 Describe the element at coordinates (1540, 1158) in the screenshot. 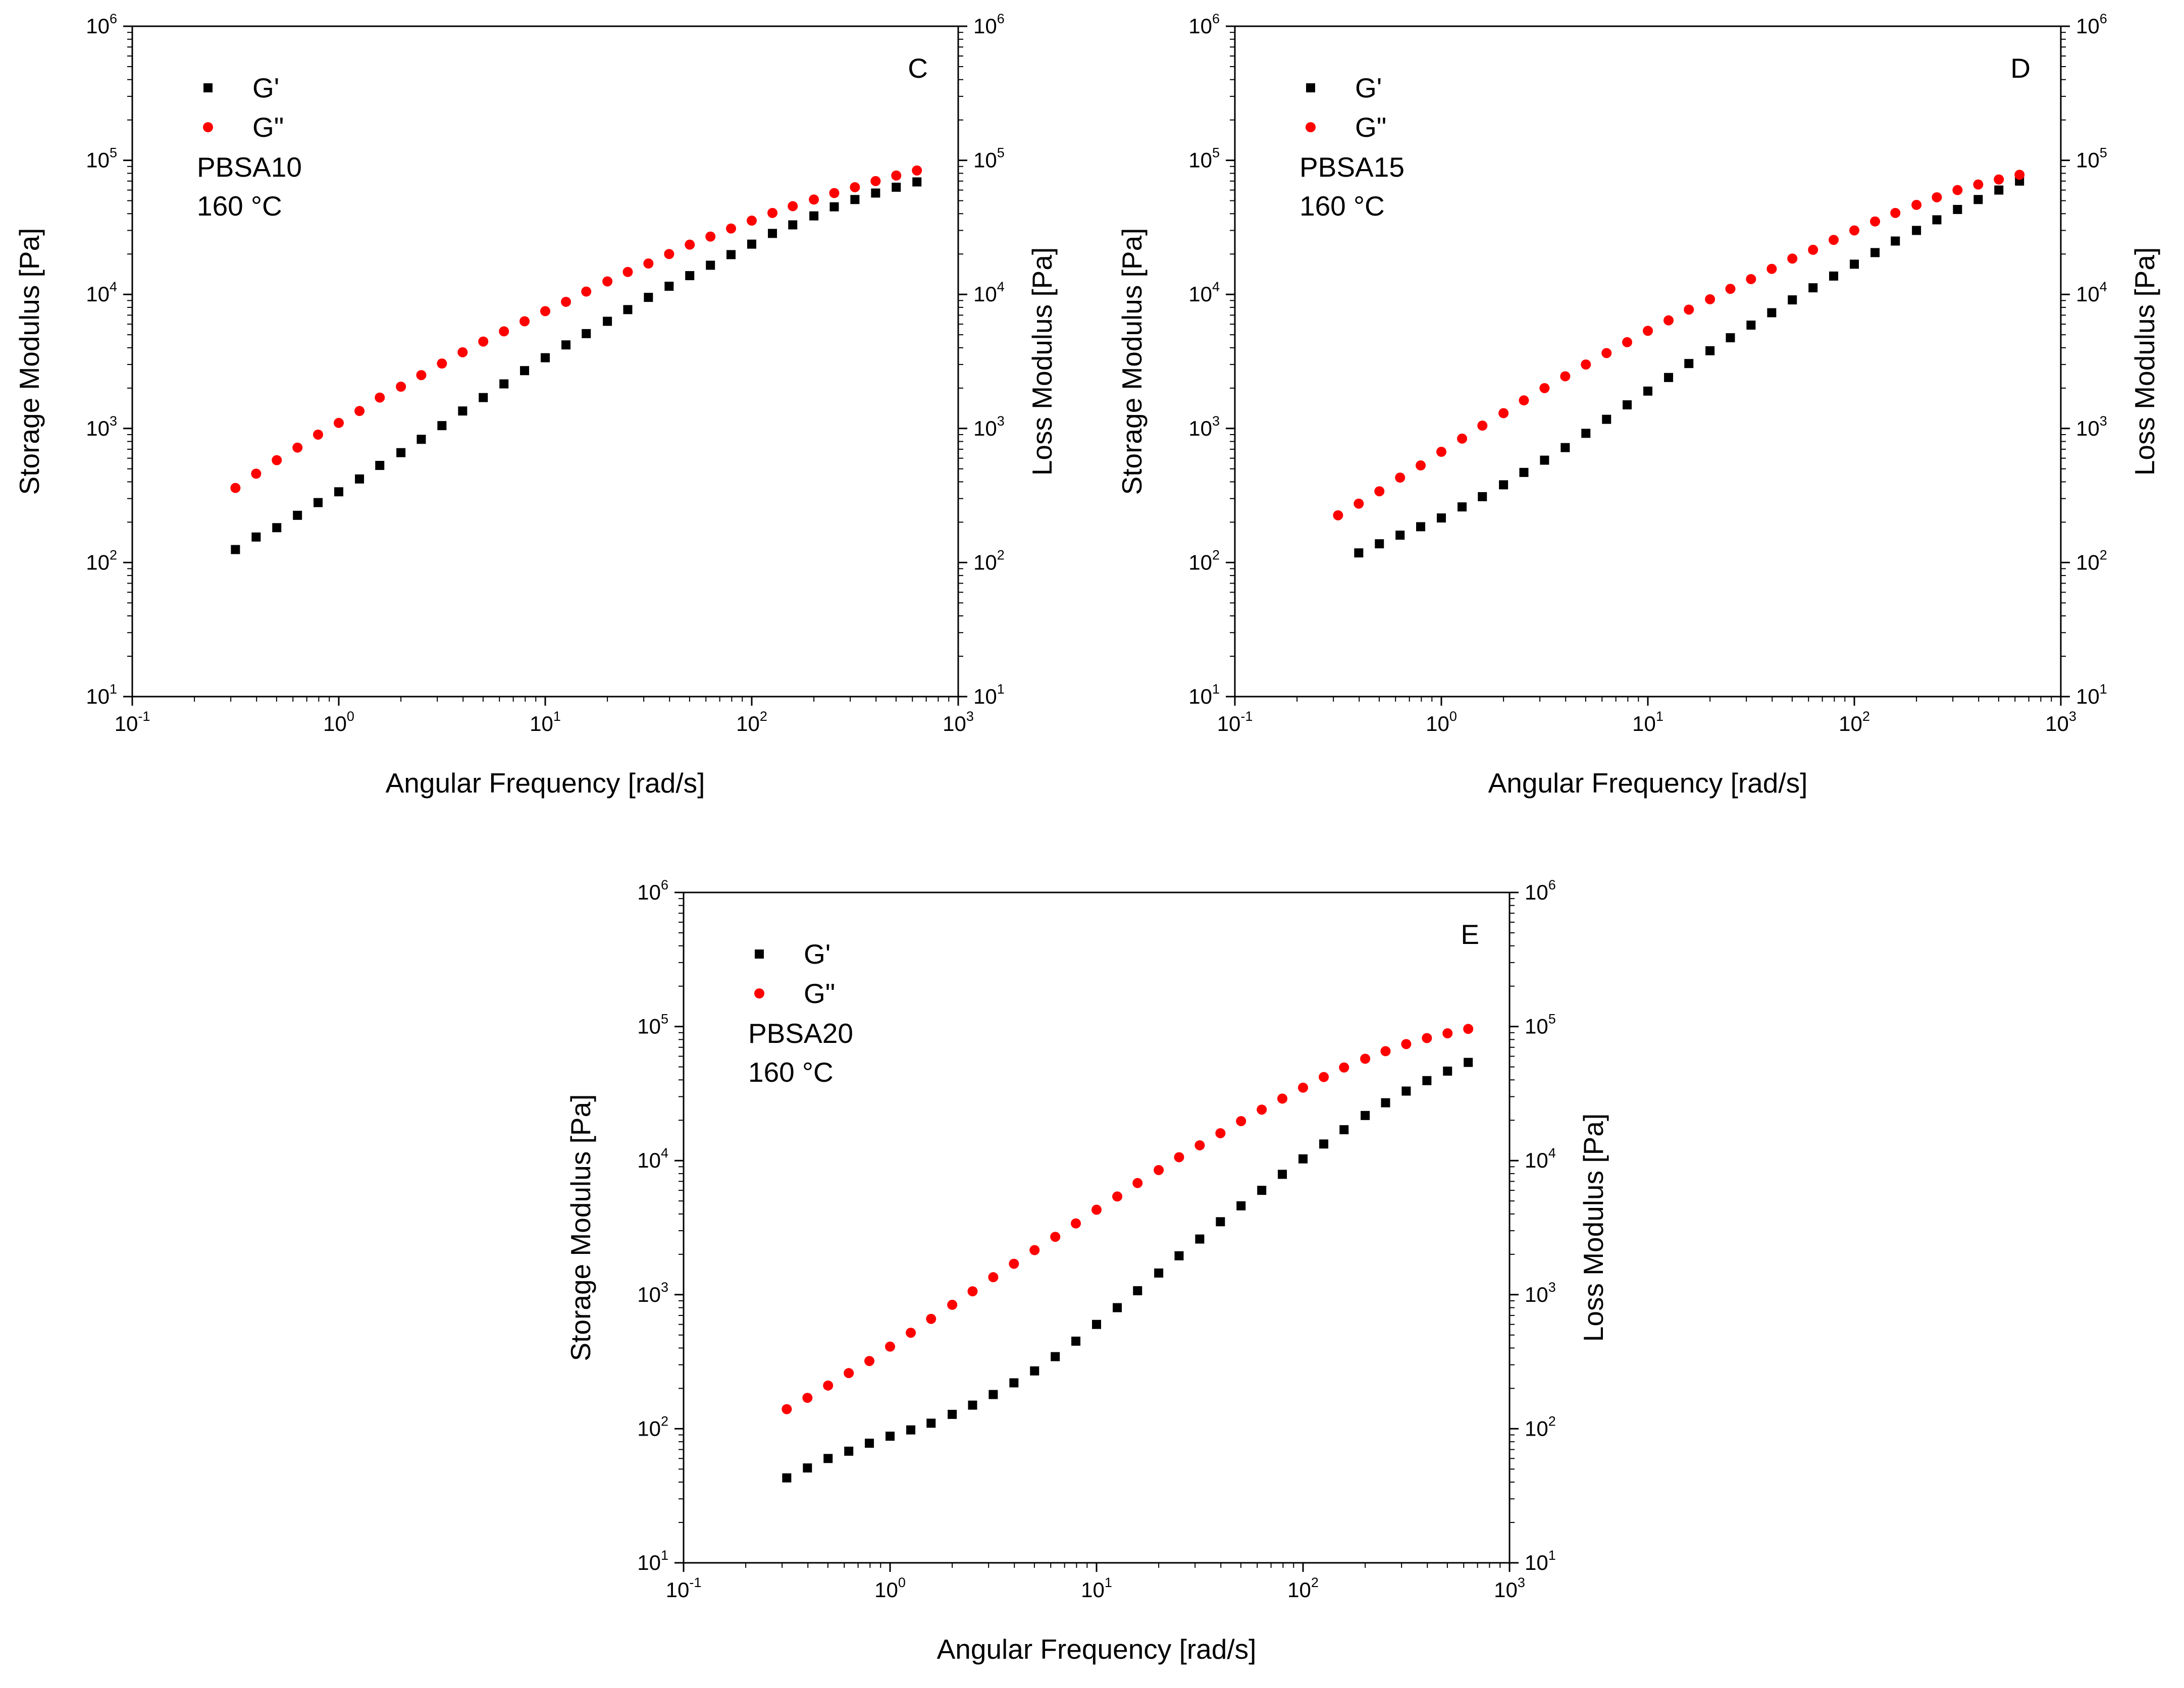

I see `y-right-tick-label: 10⁴` at that location.